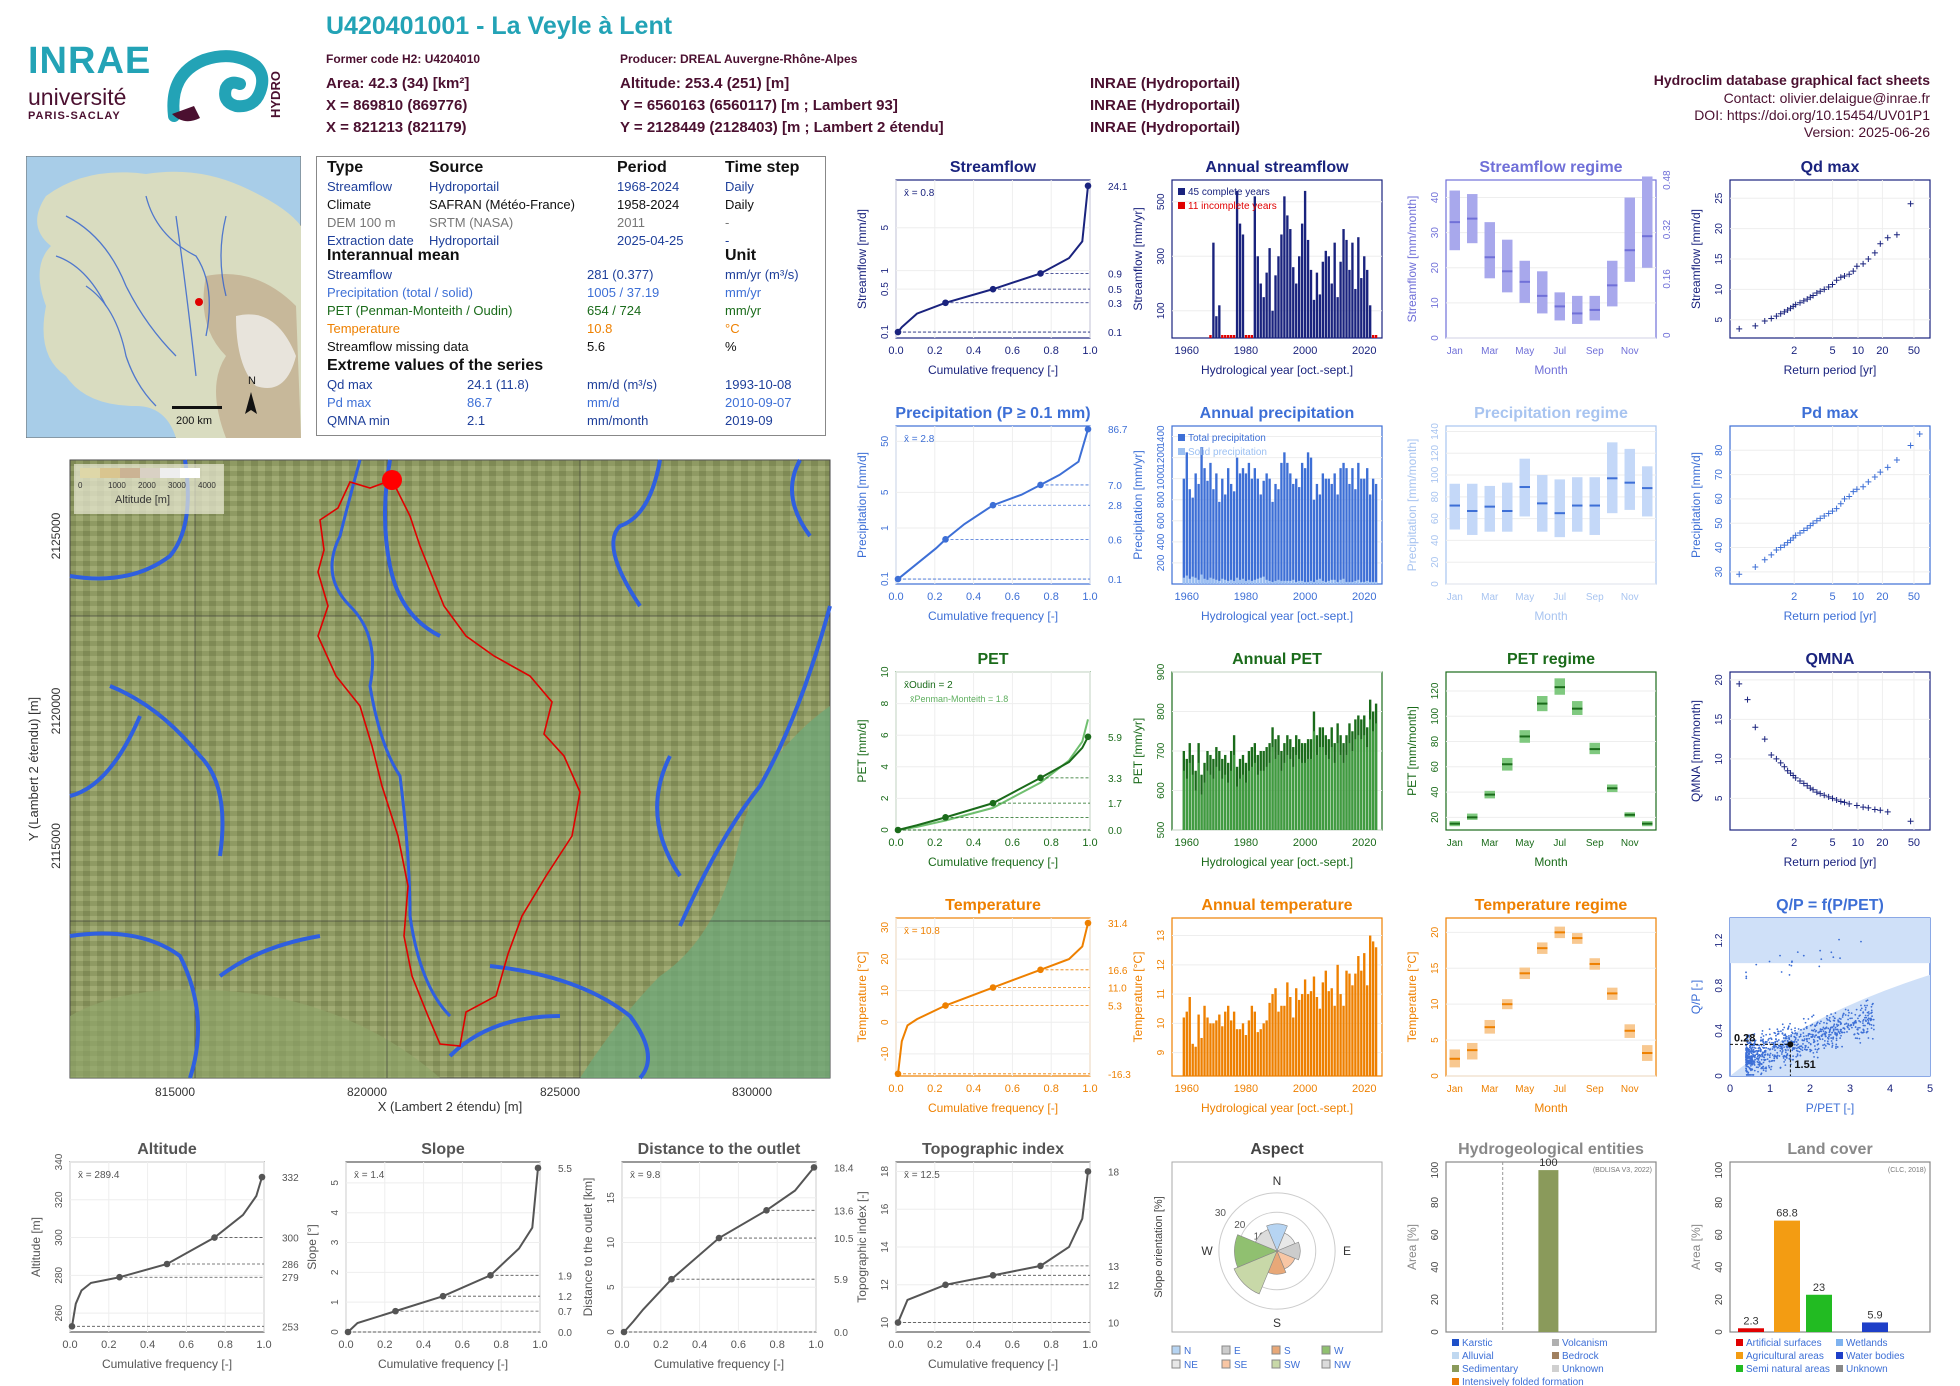 This screenshot has width=1960, height=1386. I want to click on chart-title: QMNA, so click(1830, 659).